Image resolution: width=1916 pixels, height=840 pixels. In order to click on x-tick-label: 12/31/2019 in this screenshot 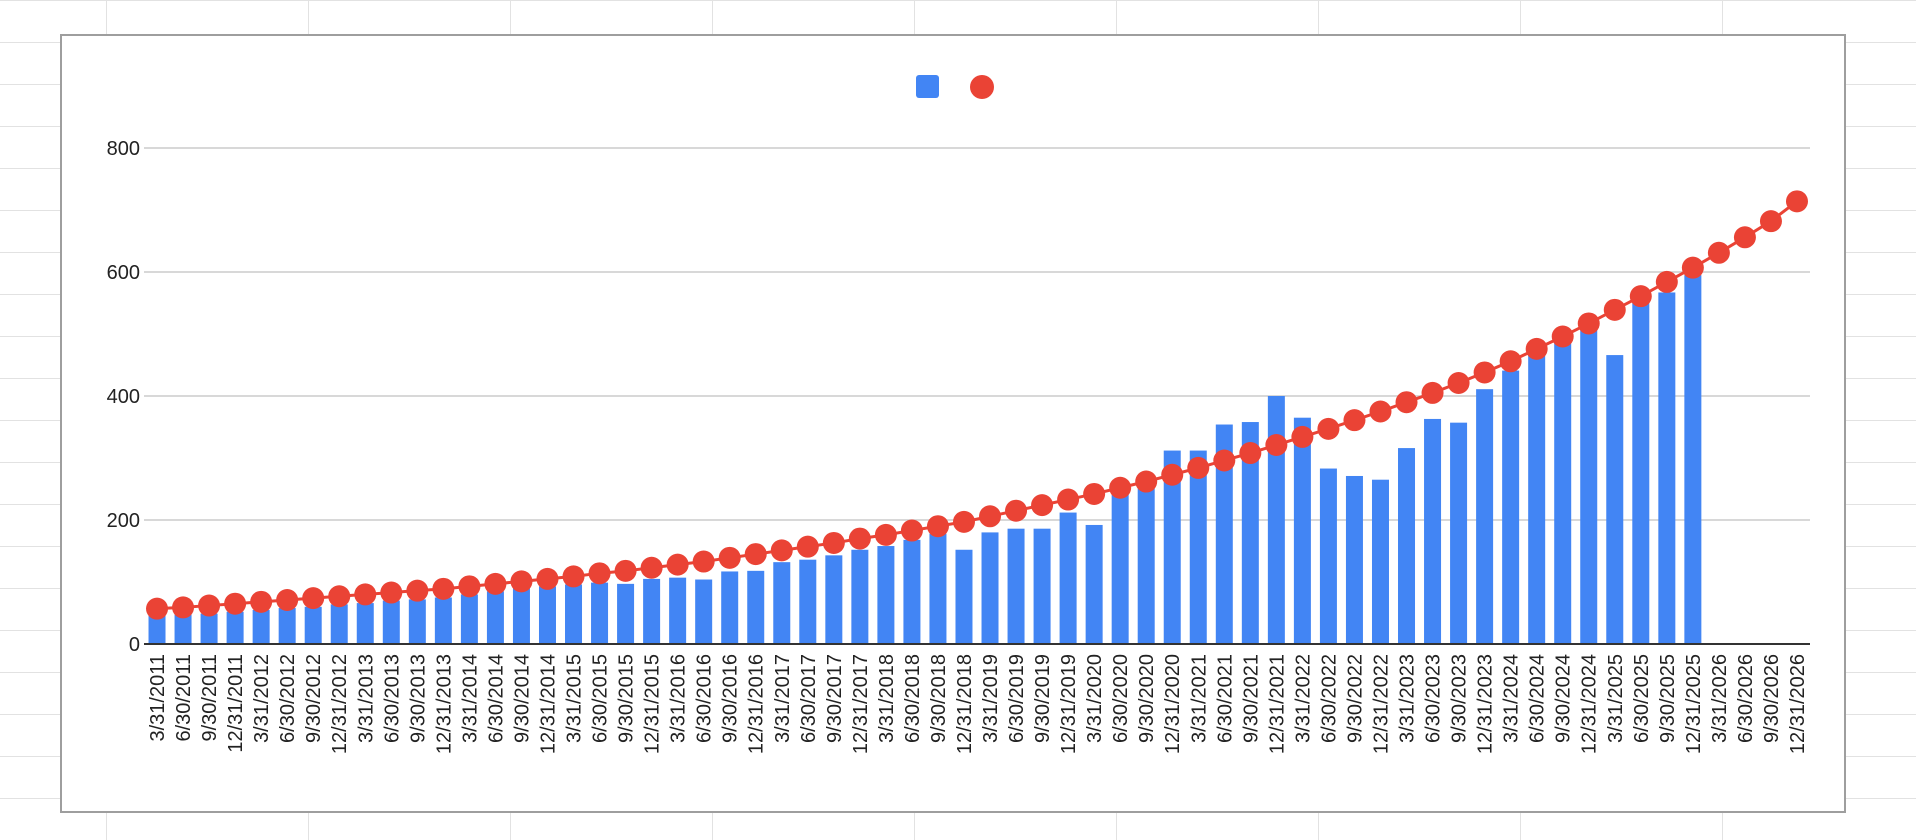, I will do `click(1069, 704)`.